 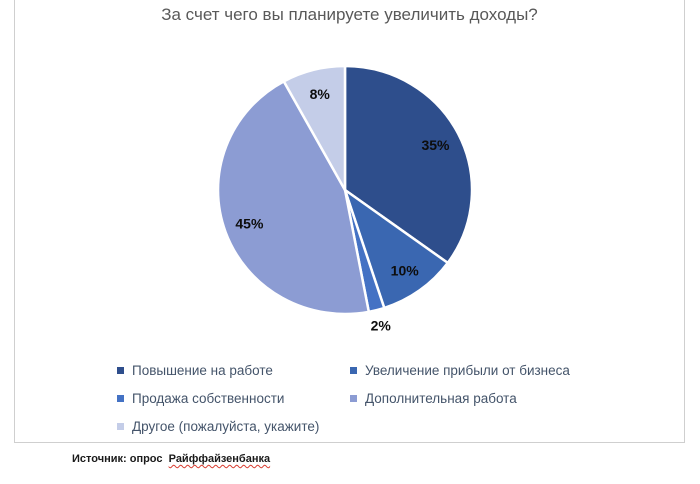 I want to click on source-highlight-word: Райффайзенбанка, so click(x=219, y=459).